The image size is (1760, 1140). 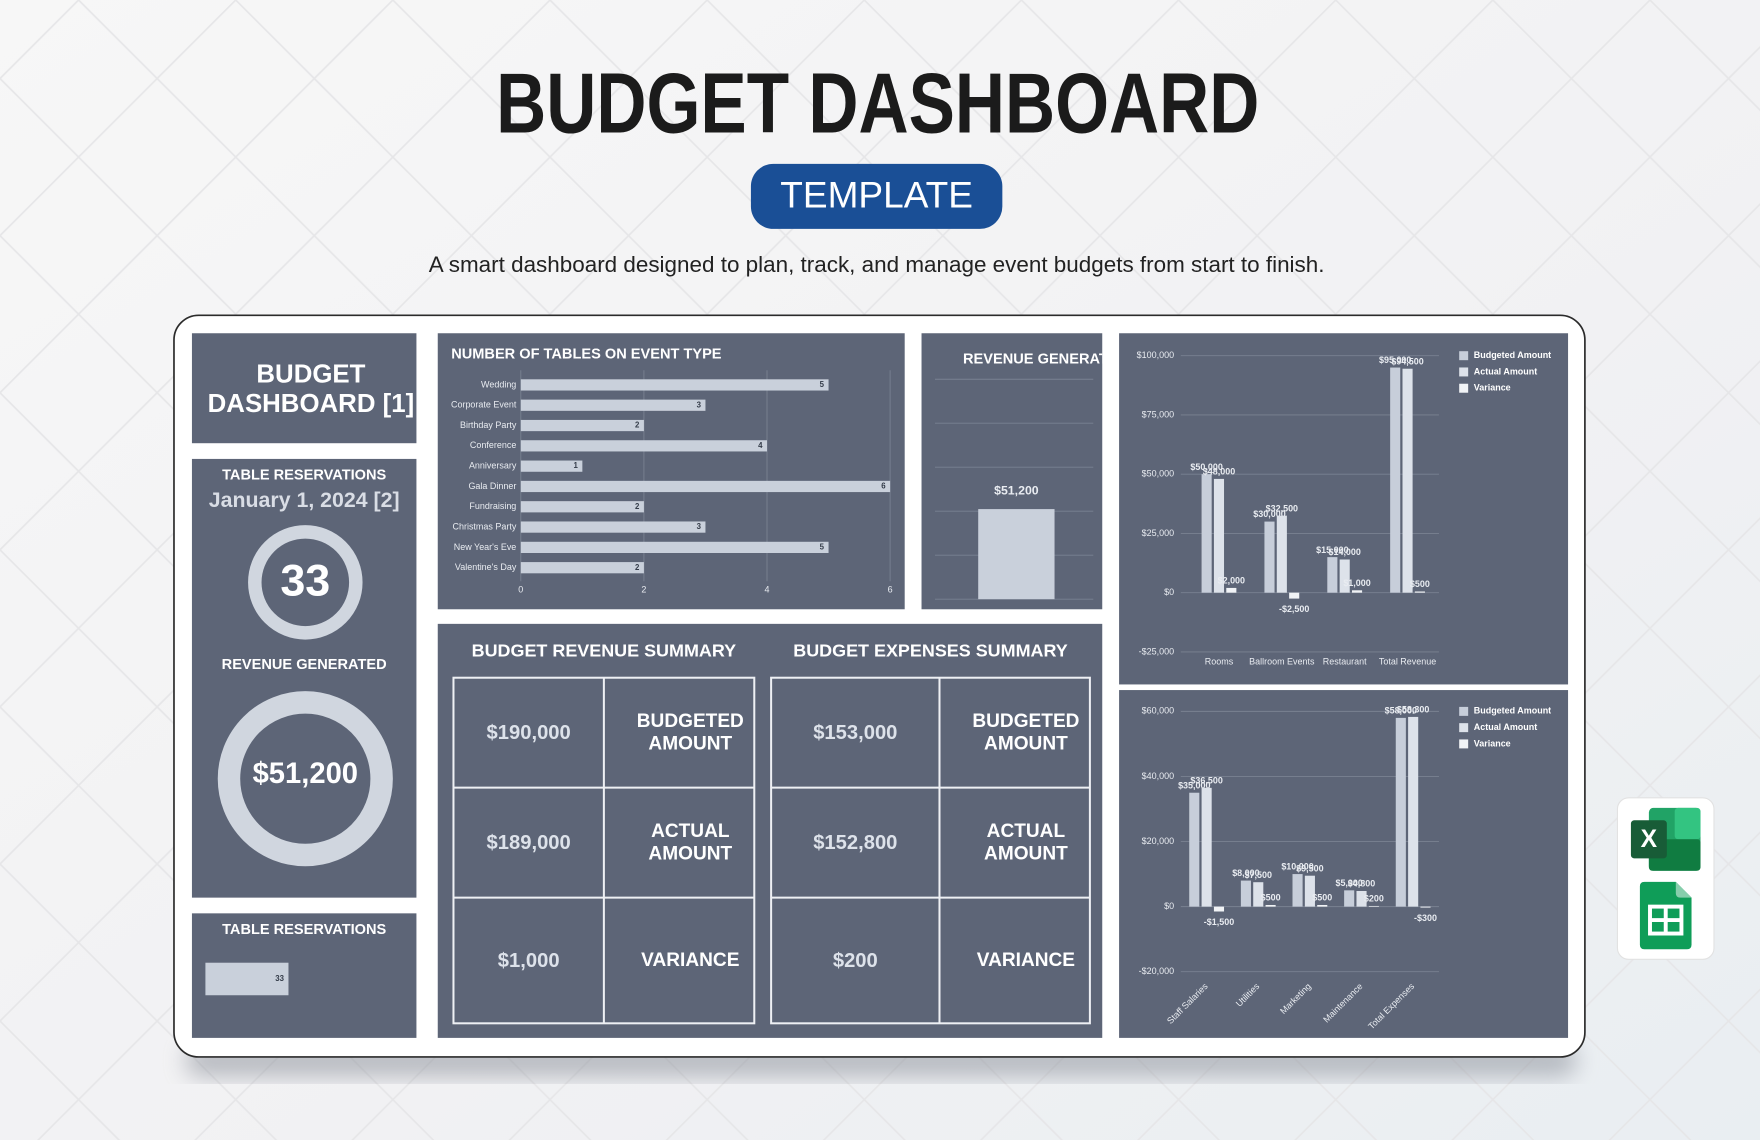 I want to click on reservations-date: January 1, 2024 [2], so click(x=304, y=500).